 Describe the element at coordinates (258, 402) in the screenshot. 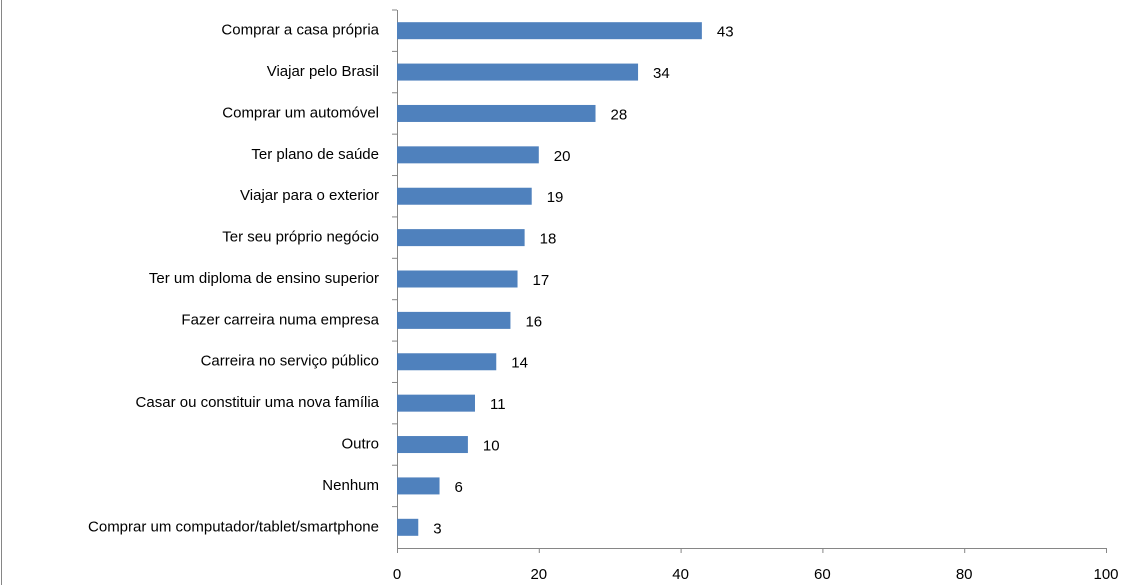

I see `y-tick-label: Casar ou constituir uma nova família` at that location.